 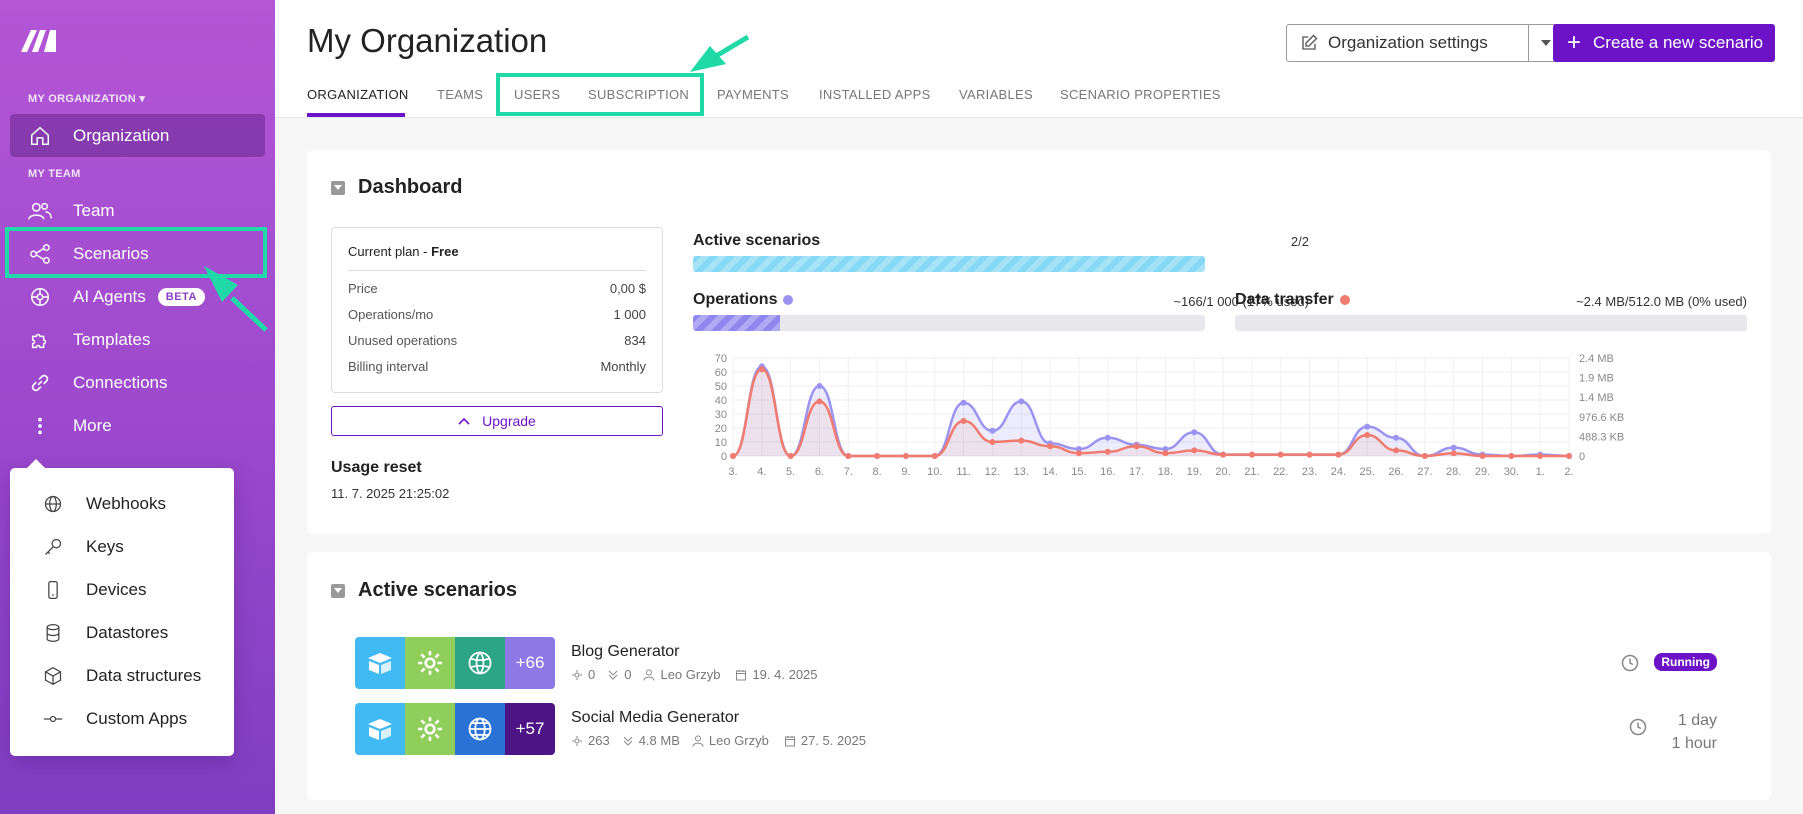 What do you see at coordinates (137, 339) in the screenshot?
I see `sidebar-item-templates: Templates` at bounding box center [137, 339].